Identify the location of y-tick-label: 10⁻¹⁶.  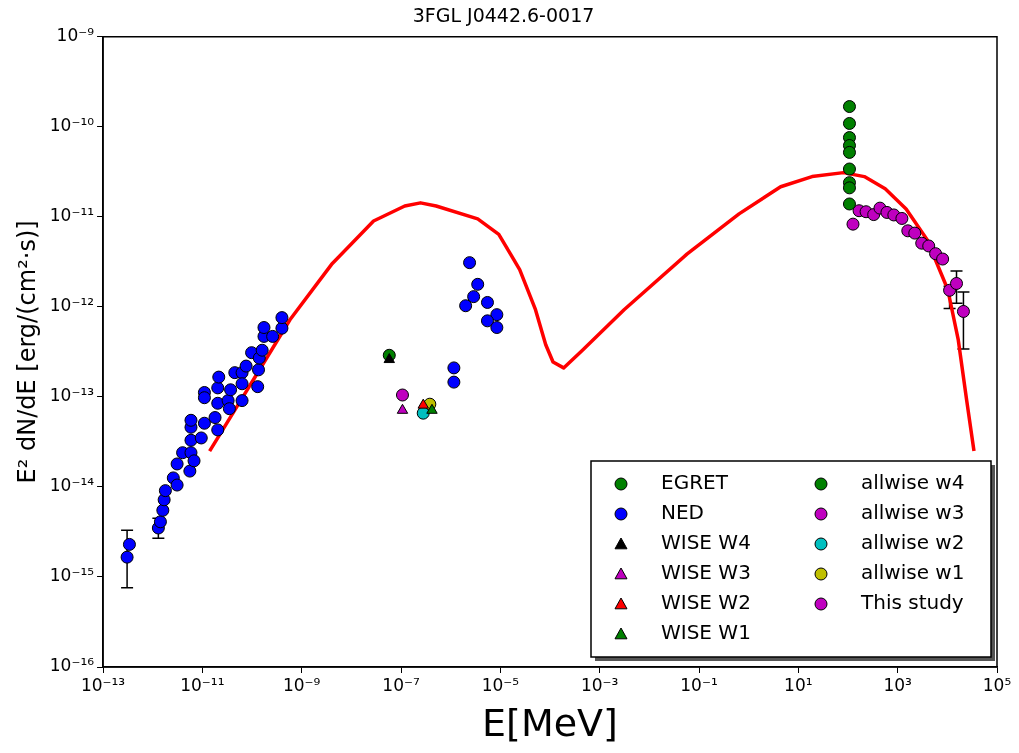
(72, 665).